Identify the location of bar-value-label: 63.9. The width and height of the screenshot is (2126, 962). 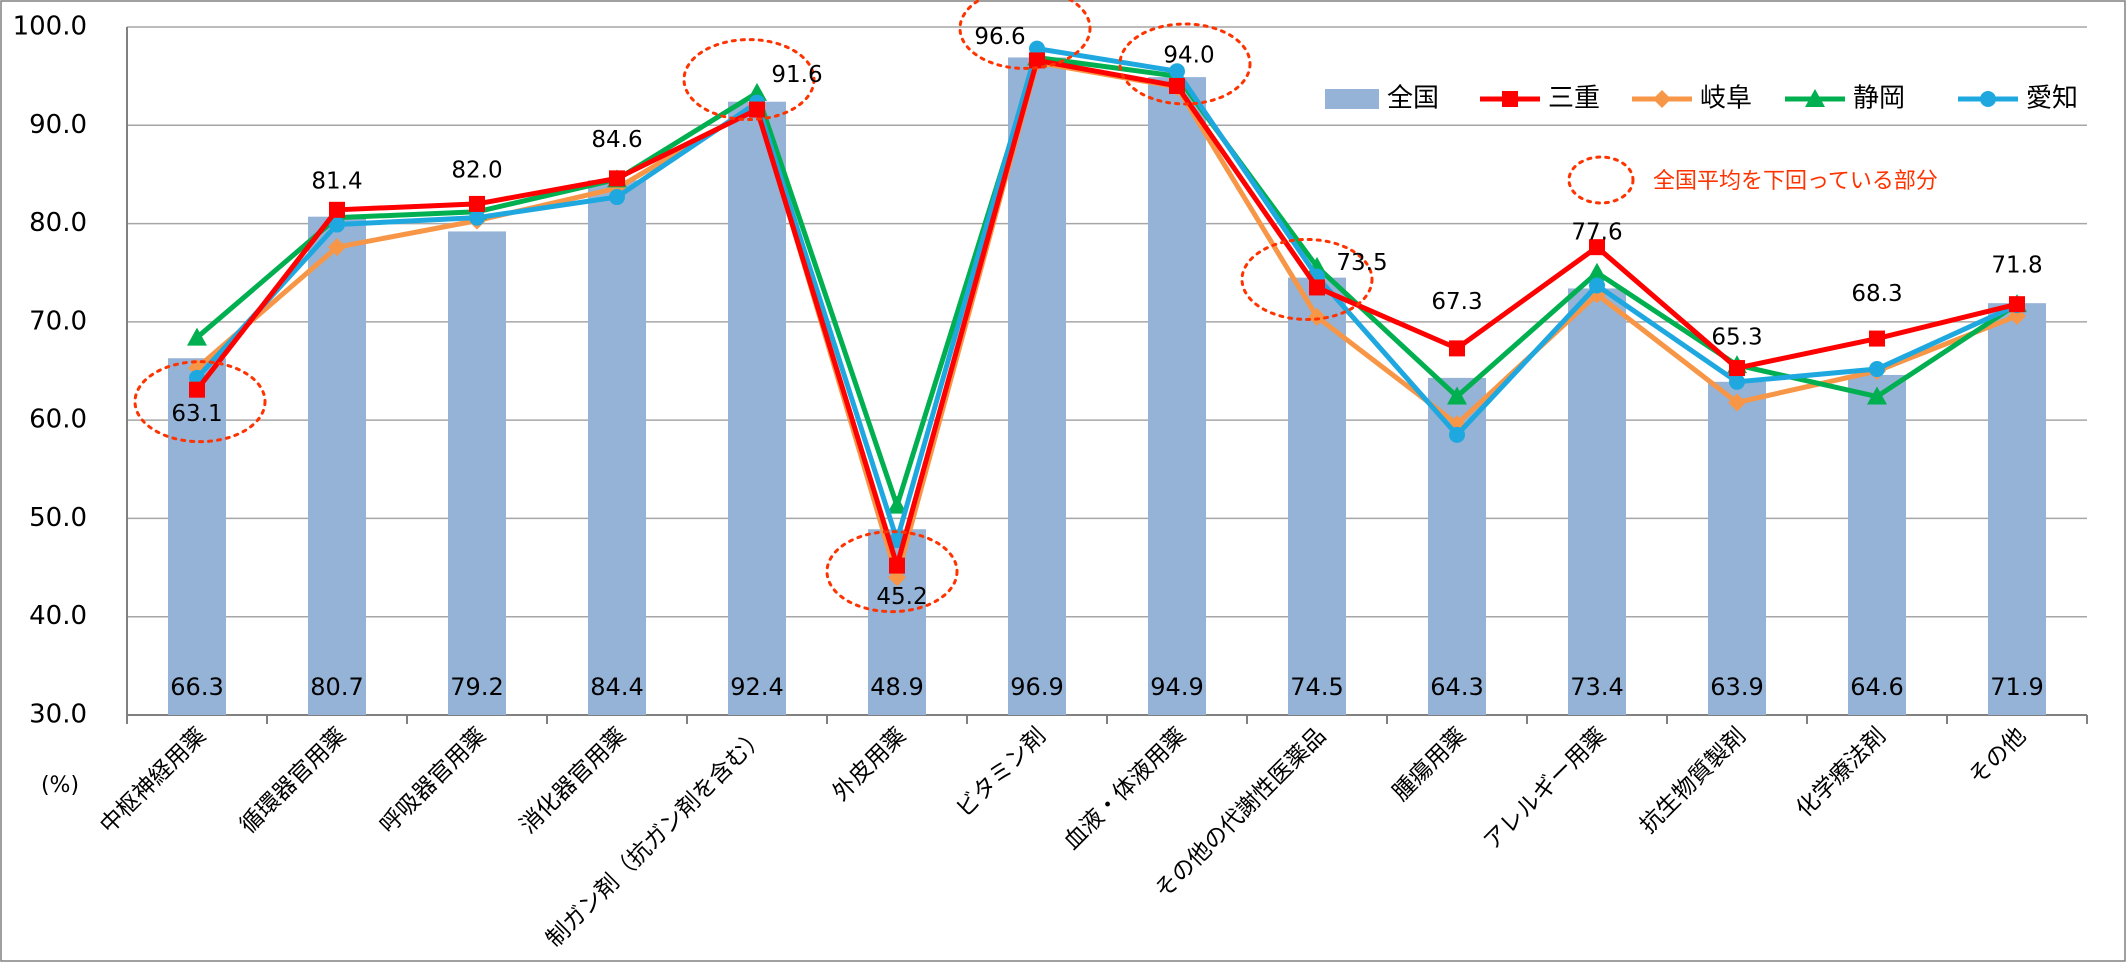
(1736, 687).